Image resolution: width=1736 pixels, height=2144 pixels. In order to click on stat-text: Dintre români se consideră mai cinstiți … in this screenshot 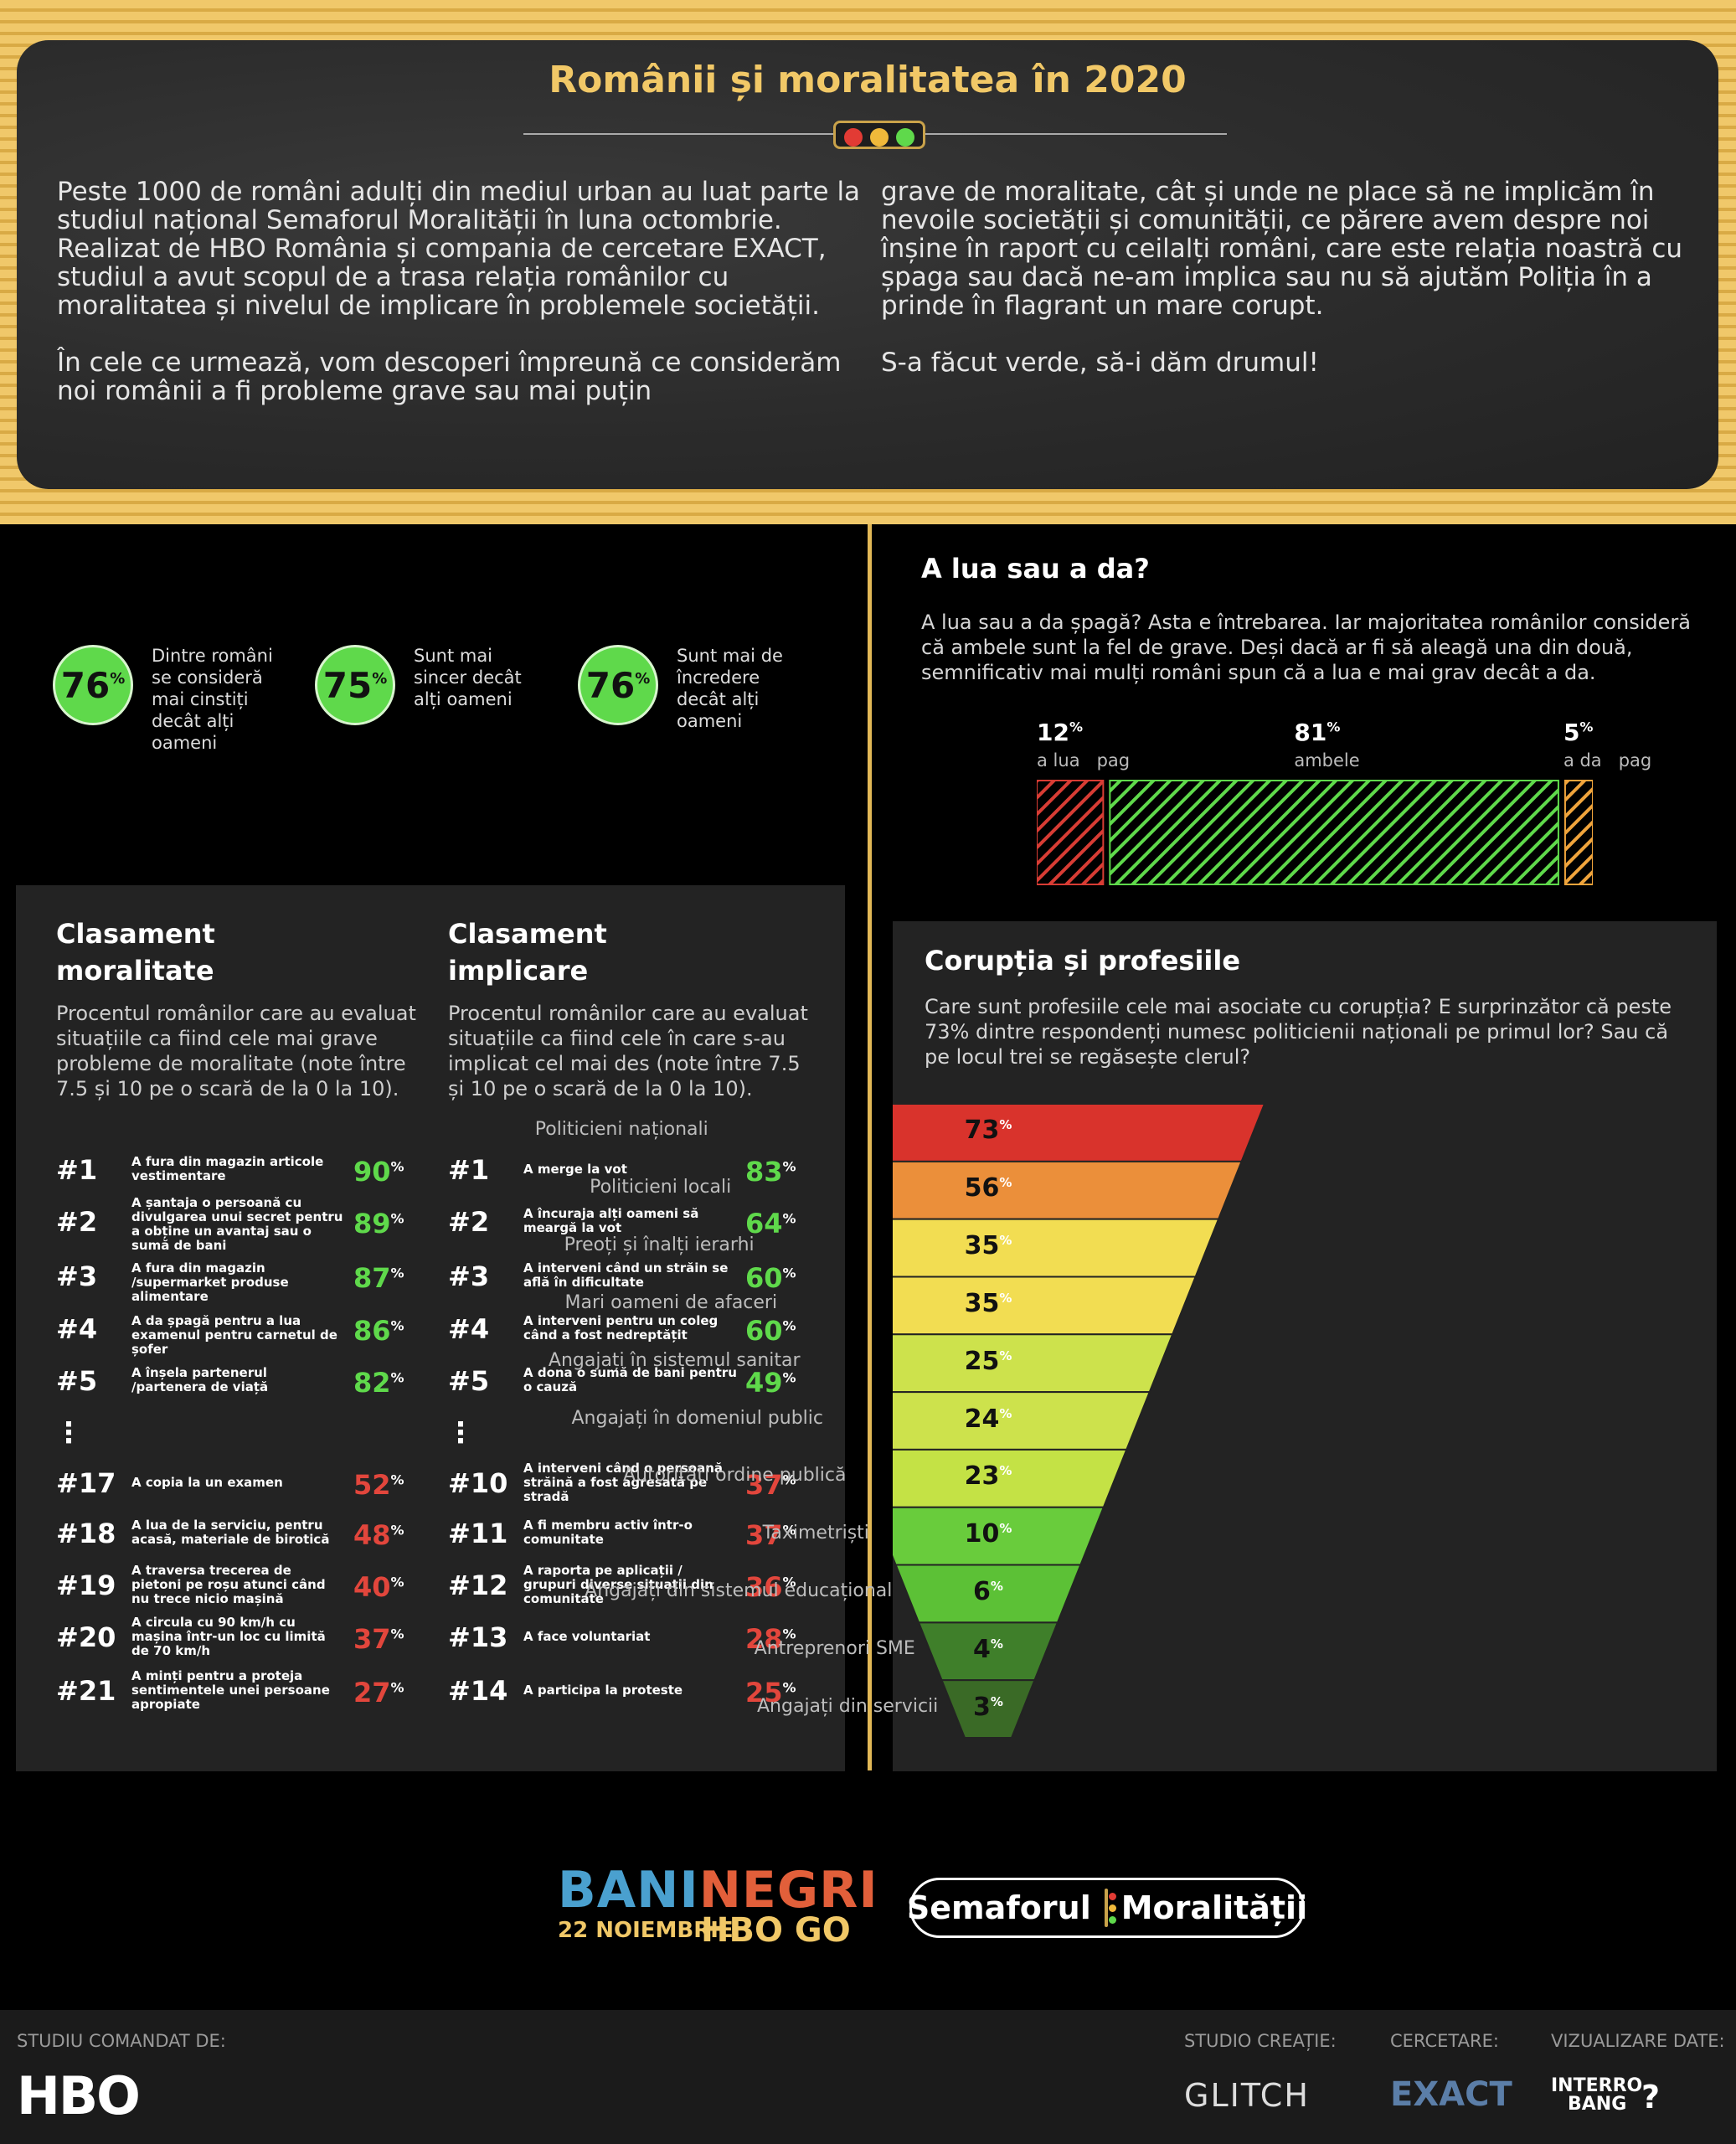, I will do `click(212, 699)`.